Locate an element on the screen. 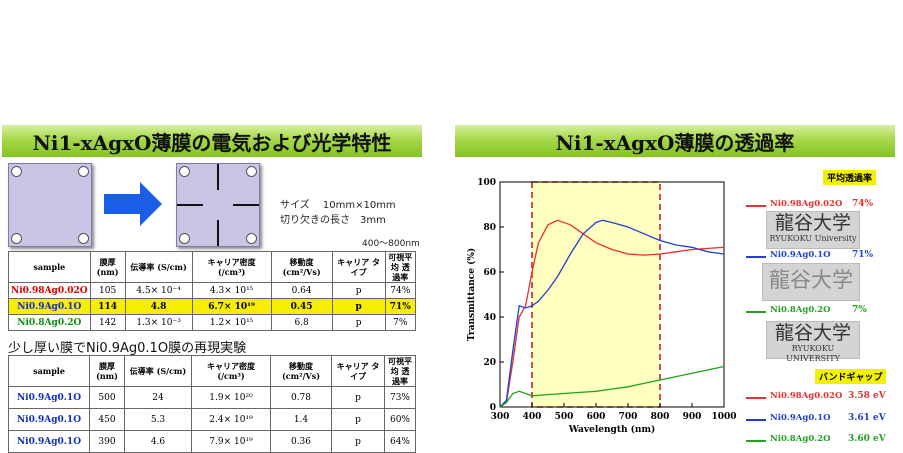  visible-range-highlight is located at coordinates (596, 294).